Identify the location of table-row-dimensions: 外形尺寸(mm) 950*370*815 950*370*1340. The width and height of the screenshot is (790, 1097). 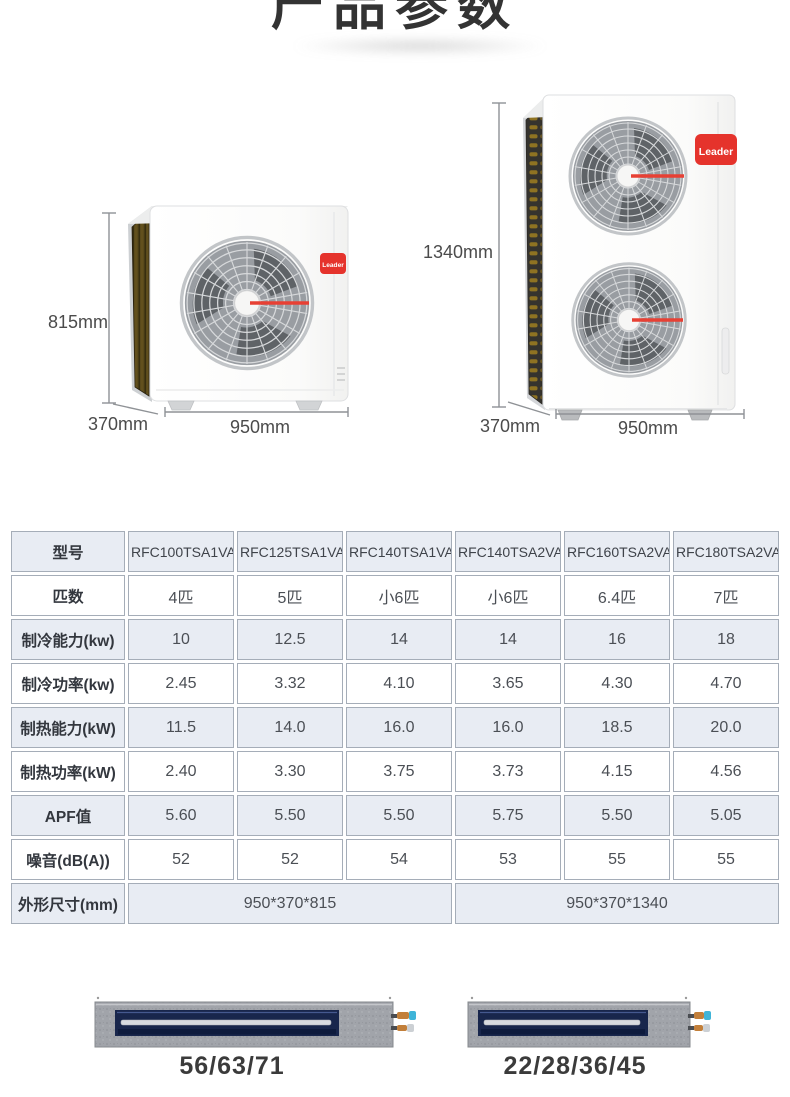
(395, 903).